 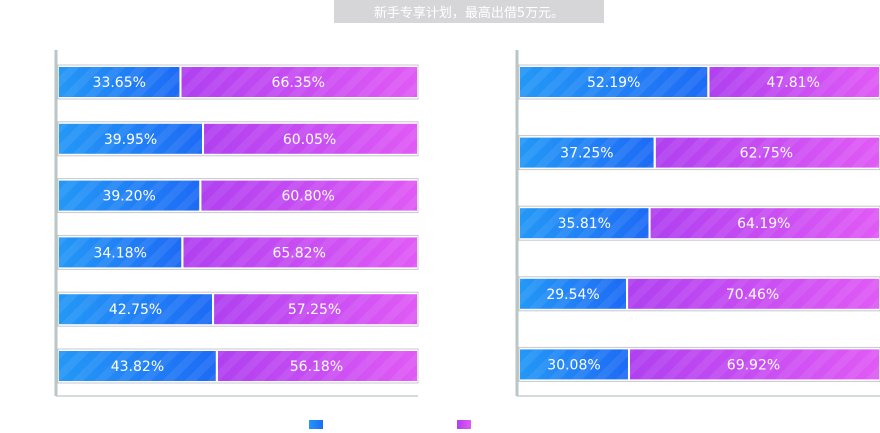 What do you see at coordinates (314, 310) in the screenshot?
I see `data-label-series-b: 57.25%` at bounding box center [314, 310].